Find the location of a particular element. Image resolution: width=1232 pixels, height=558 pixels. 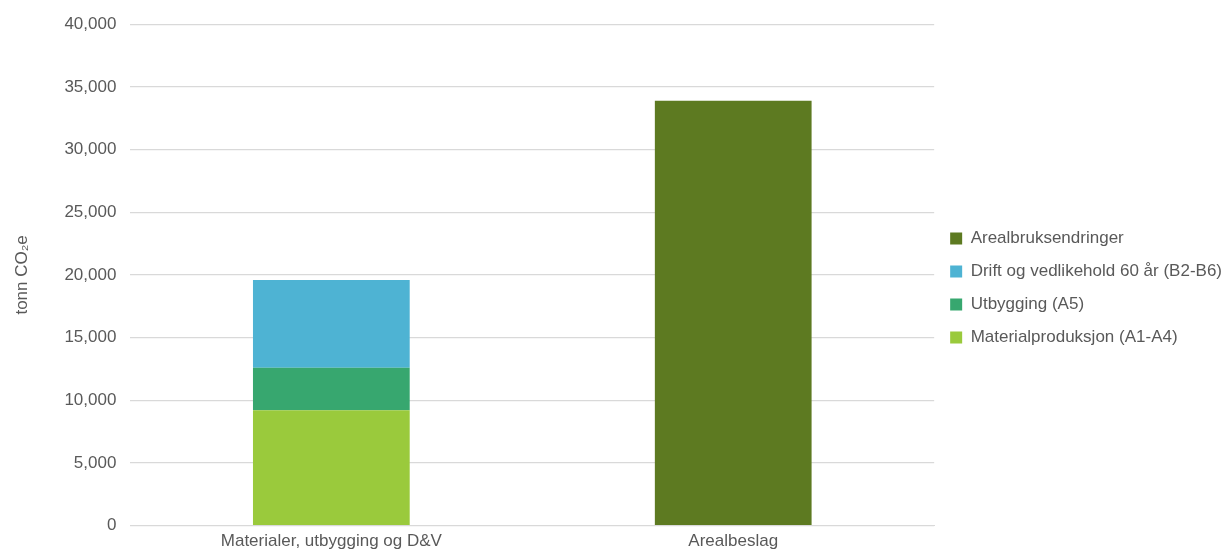

y-tick-label: 35,000 is located at coordinates (90, 86).